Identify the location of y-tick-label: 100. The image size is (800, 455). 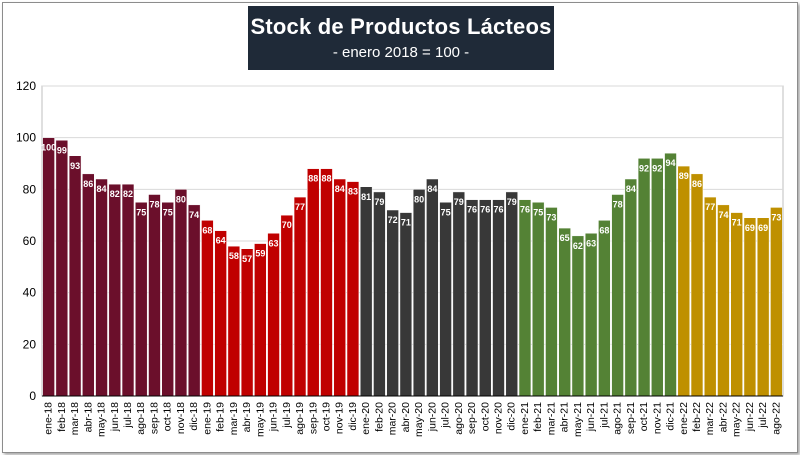
(26, 138).